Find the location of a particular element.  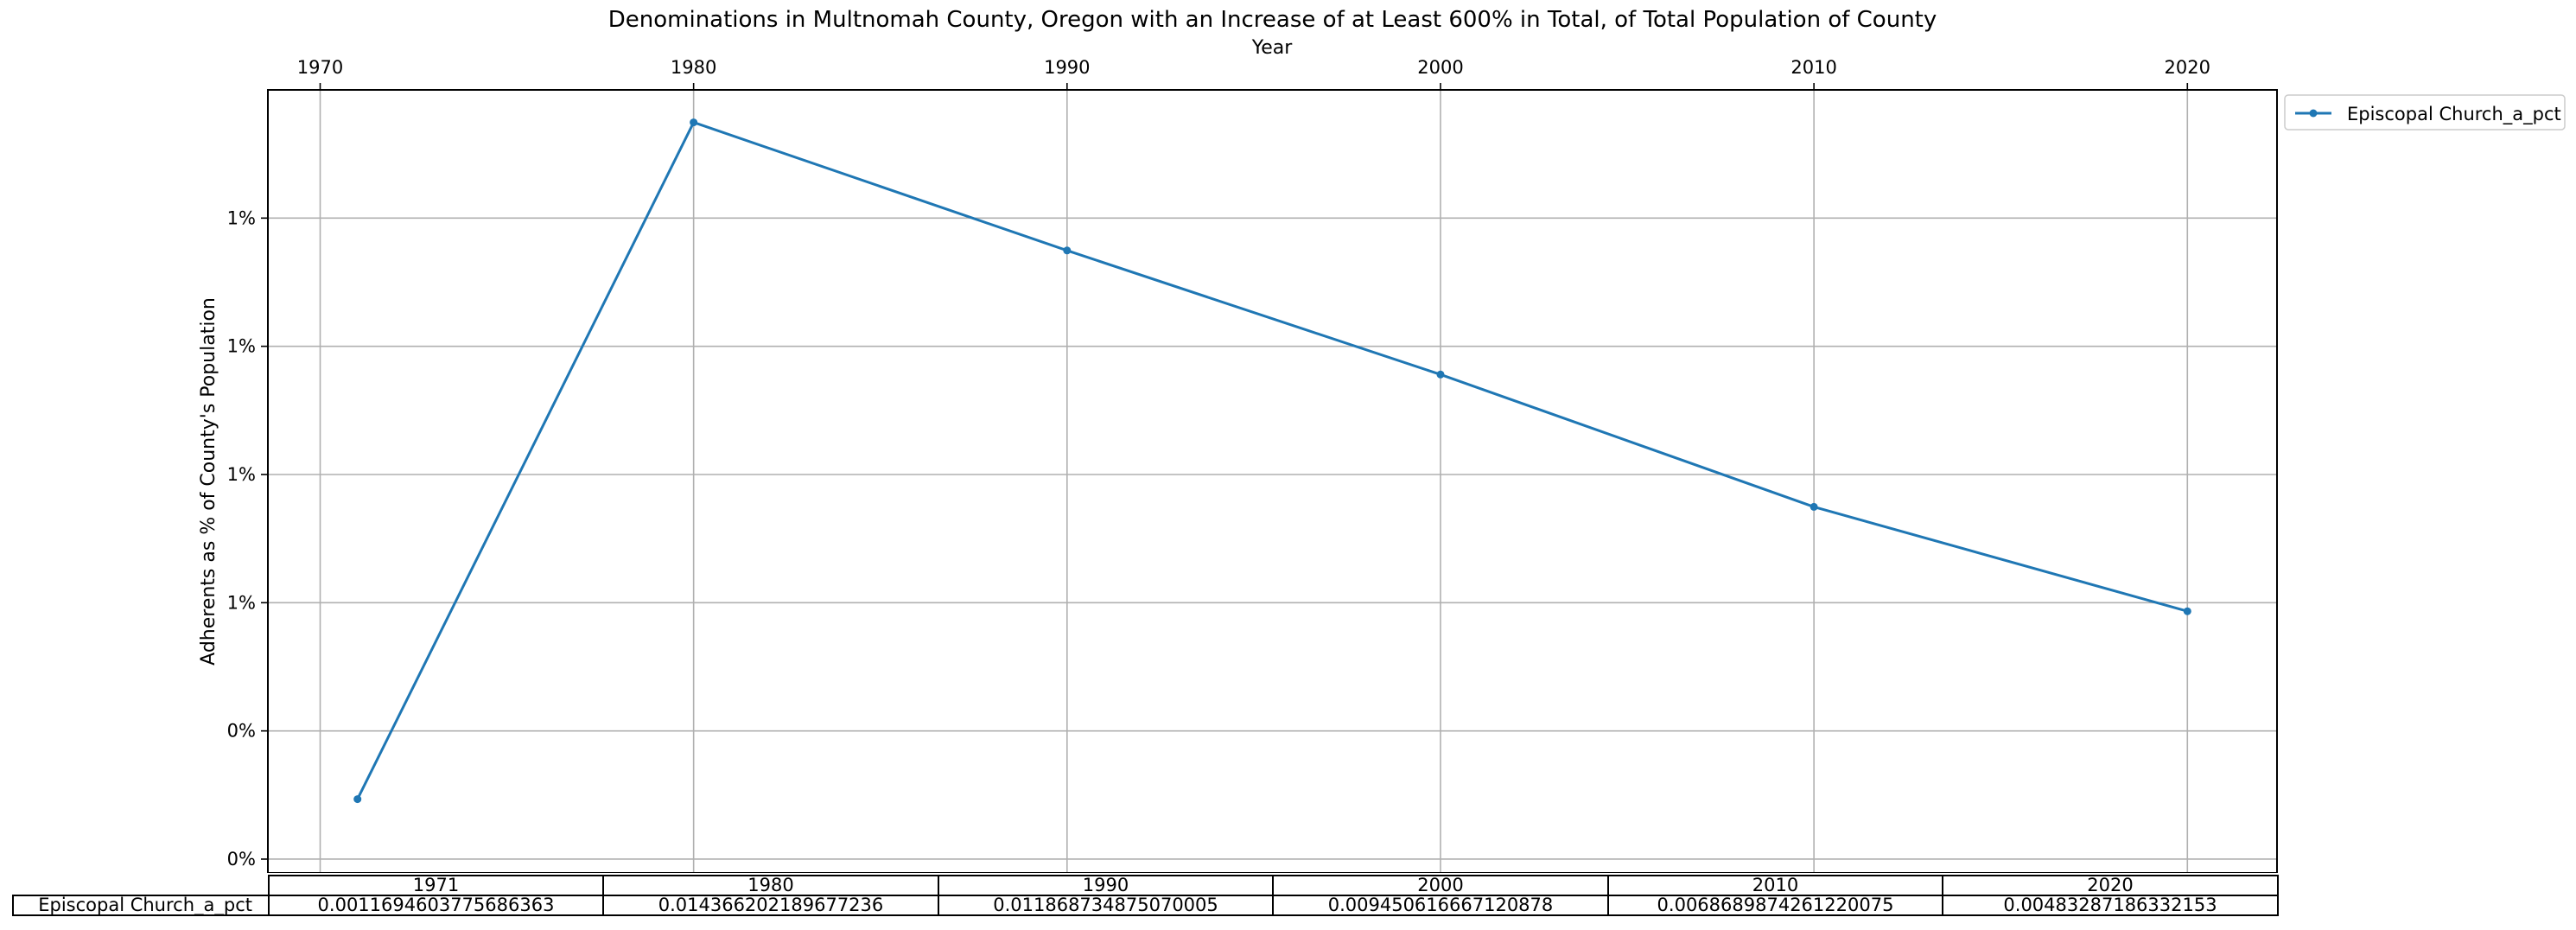

table-cell: 0.0068689874261220075 is located at coordinates (1775, 905).